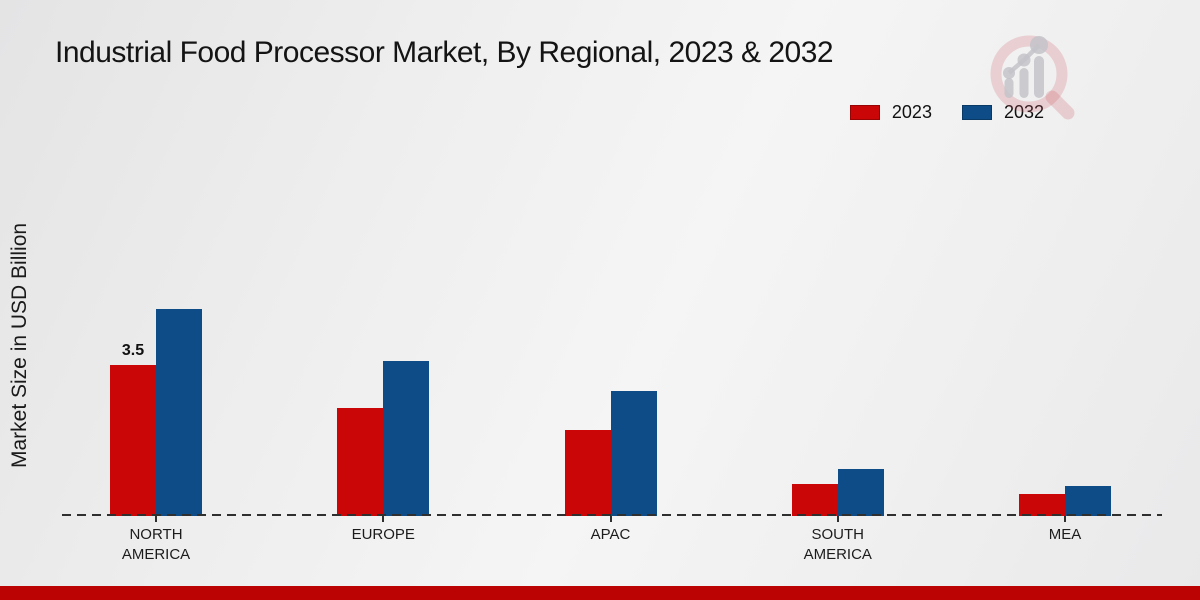  Describe the element at coordinates (587, 473) in the screenshot. I see `bar-2023-apac` at that location.